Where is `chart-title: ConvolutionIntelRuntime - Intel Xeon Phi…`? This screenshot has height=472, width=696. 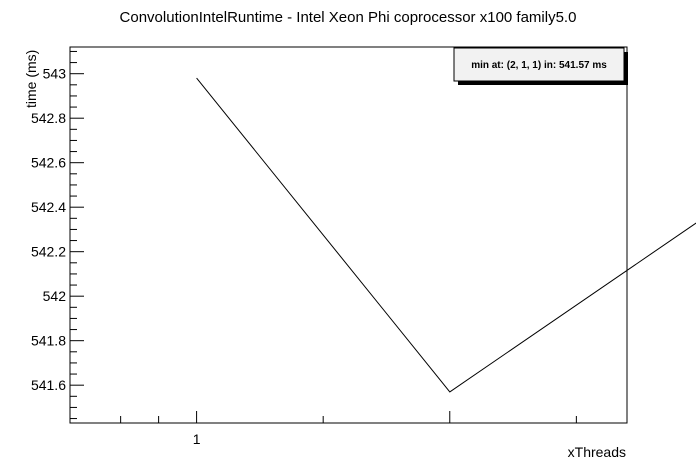
chart-title: ConvolutionIntelRuntime - Intel Xeon Phi… is located at coordinates (348, 17).